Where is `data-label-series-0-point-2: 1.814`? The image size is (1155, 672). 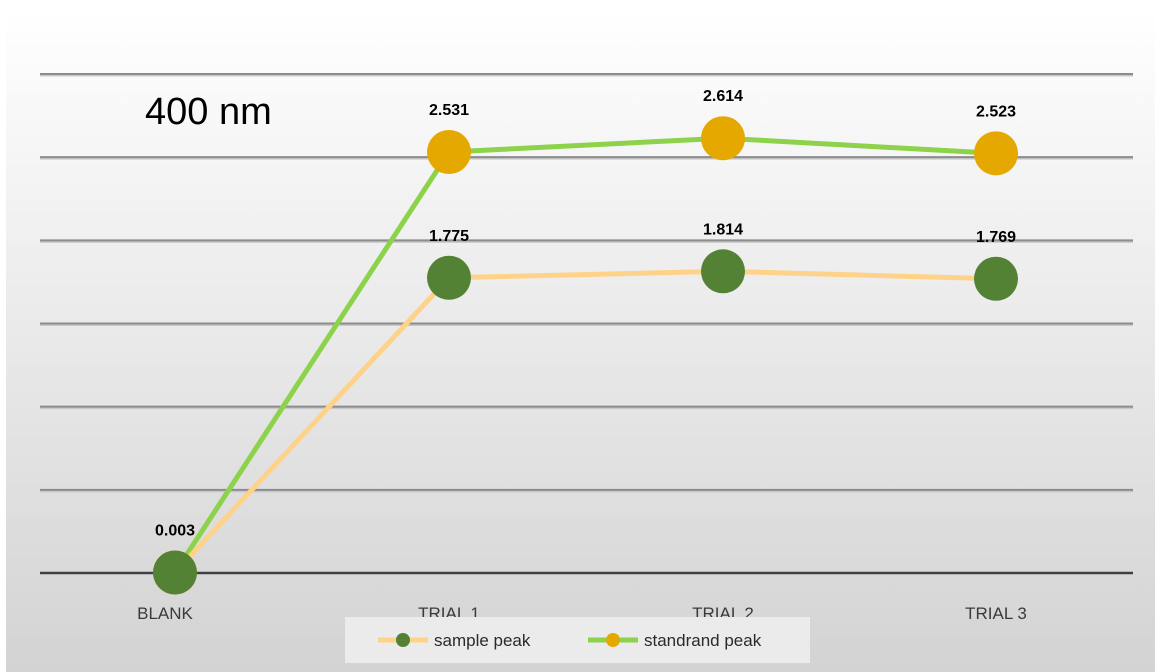 data-label-series-0-point-2: 1.814 is located at coordinates (723, 229).